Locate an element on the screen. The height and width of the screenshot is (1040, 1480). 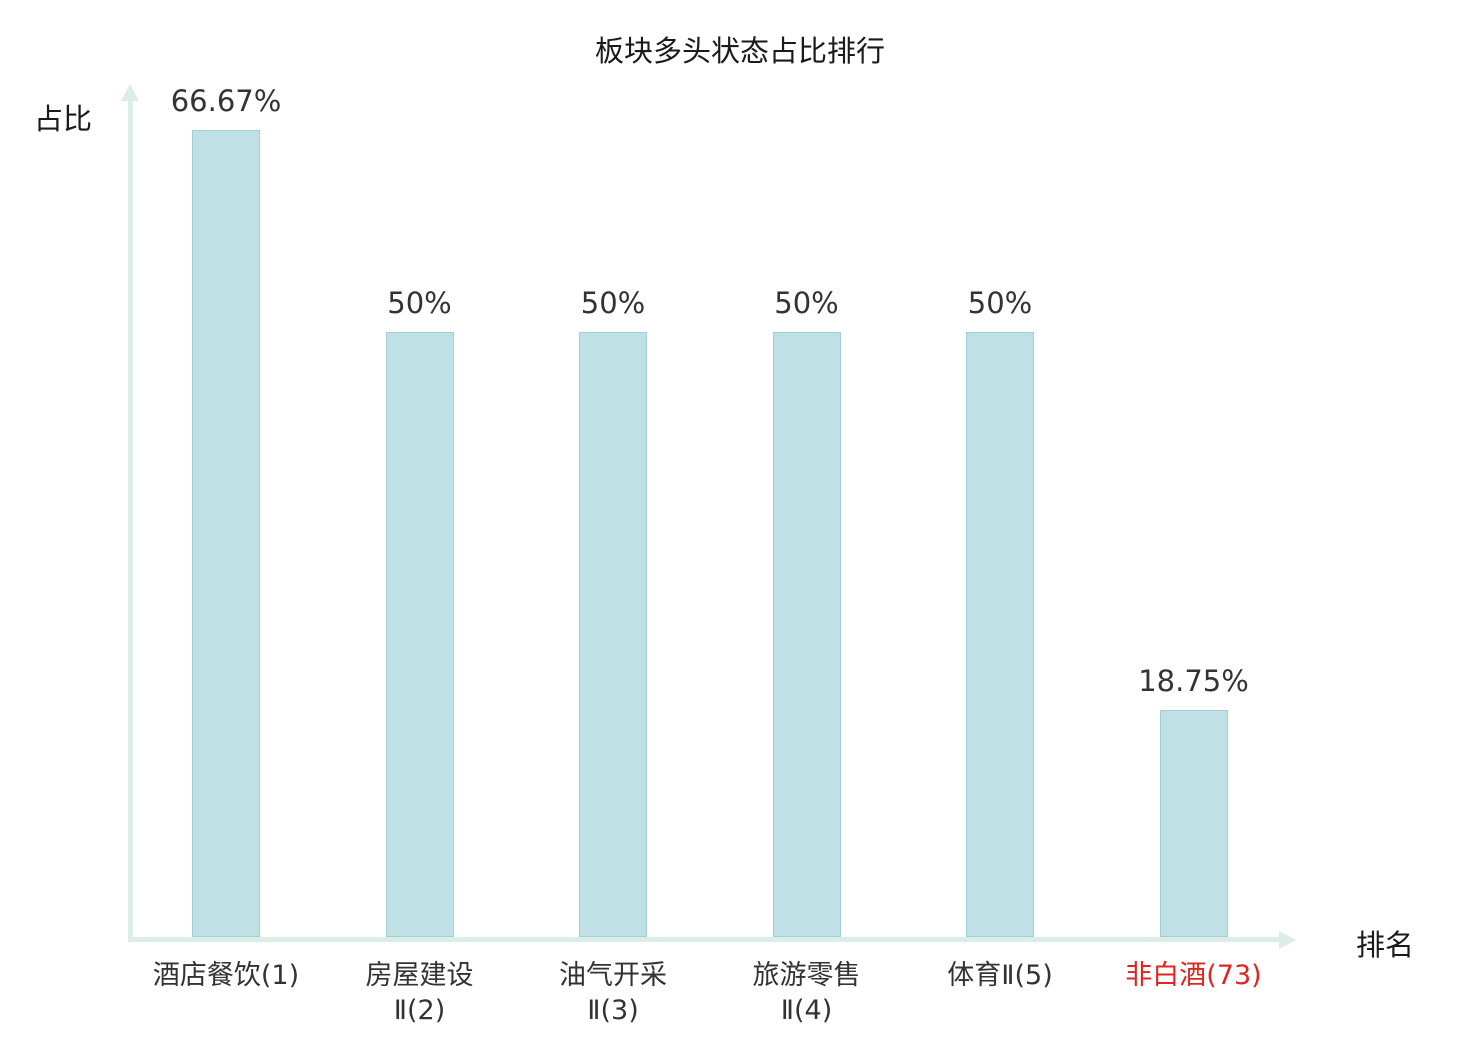
bar-category-label: 酒店餐饮(1) is located at coordinates (226, 975).